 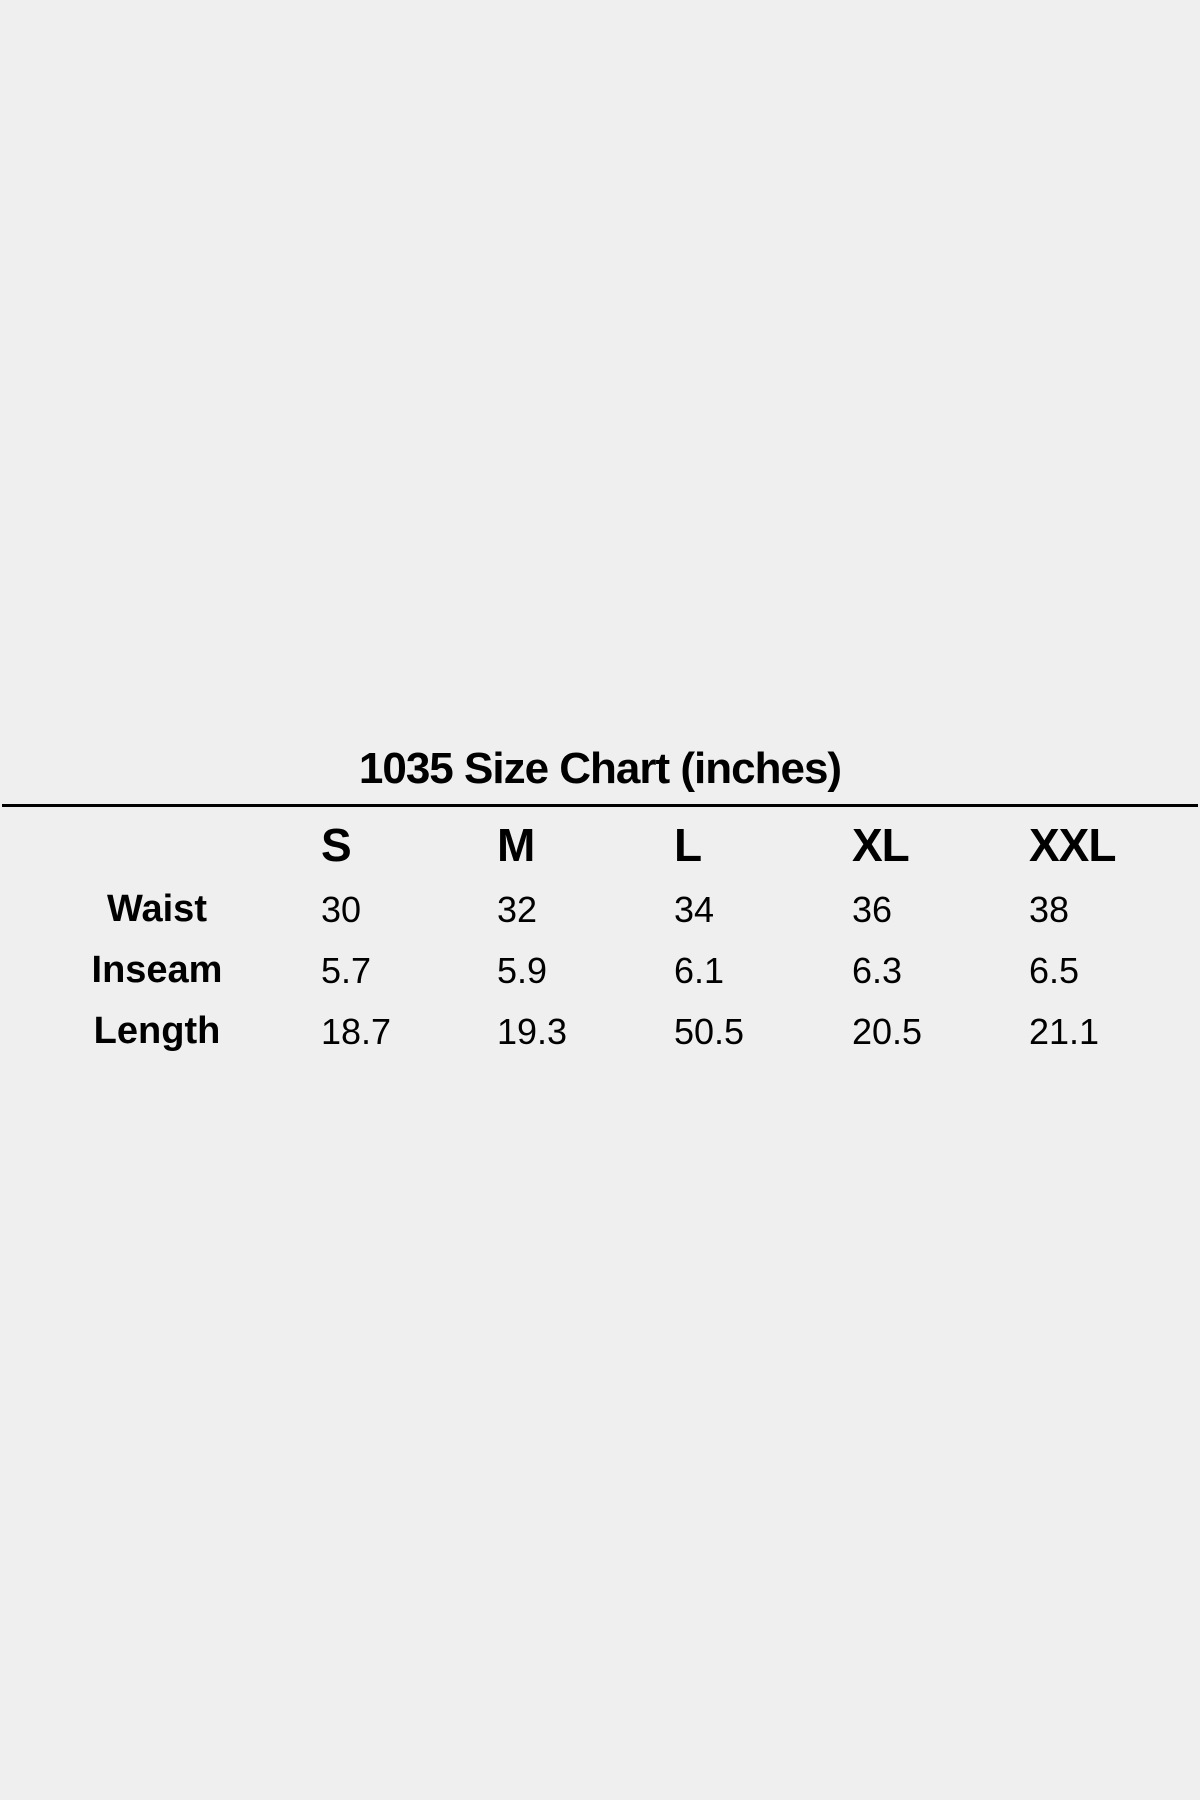 I want to click on column-header-xxl: XXL, so click(x=1072, y=845).